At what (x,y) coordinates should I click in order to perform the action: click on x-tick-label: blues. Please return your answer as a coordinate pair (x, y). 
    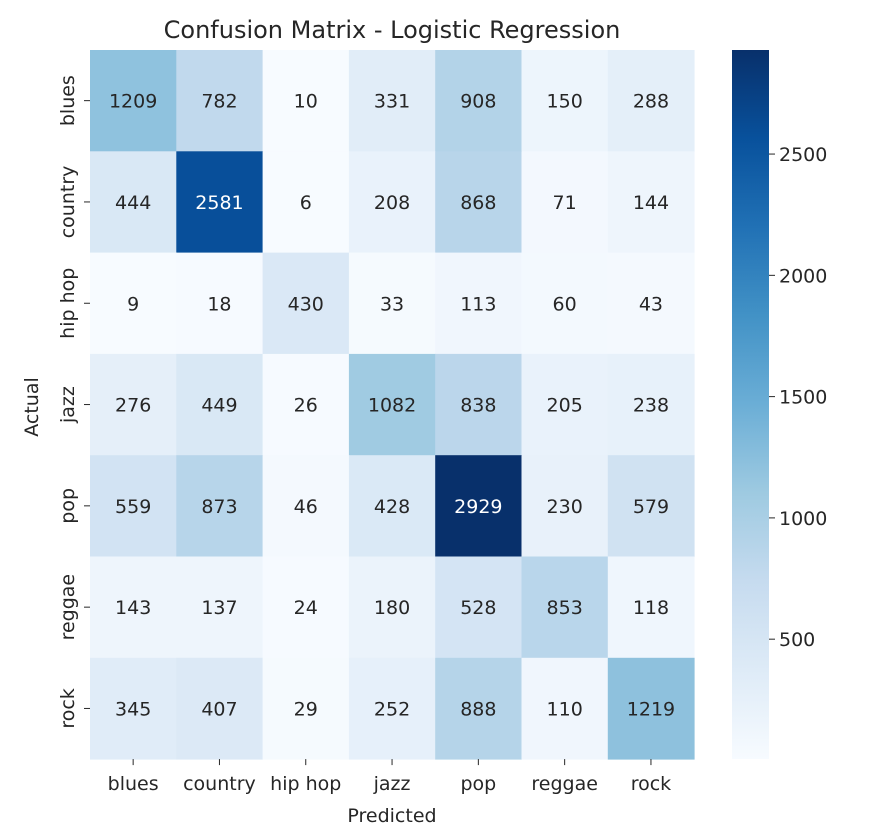
    Looking at the image, I should click on (133, 784).